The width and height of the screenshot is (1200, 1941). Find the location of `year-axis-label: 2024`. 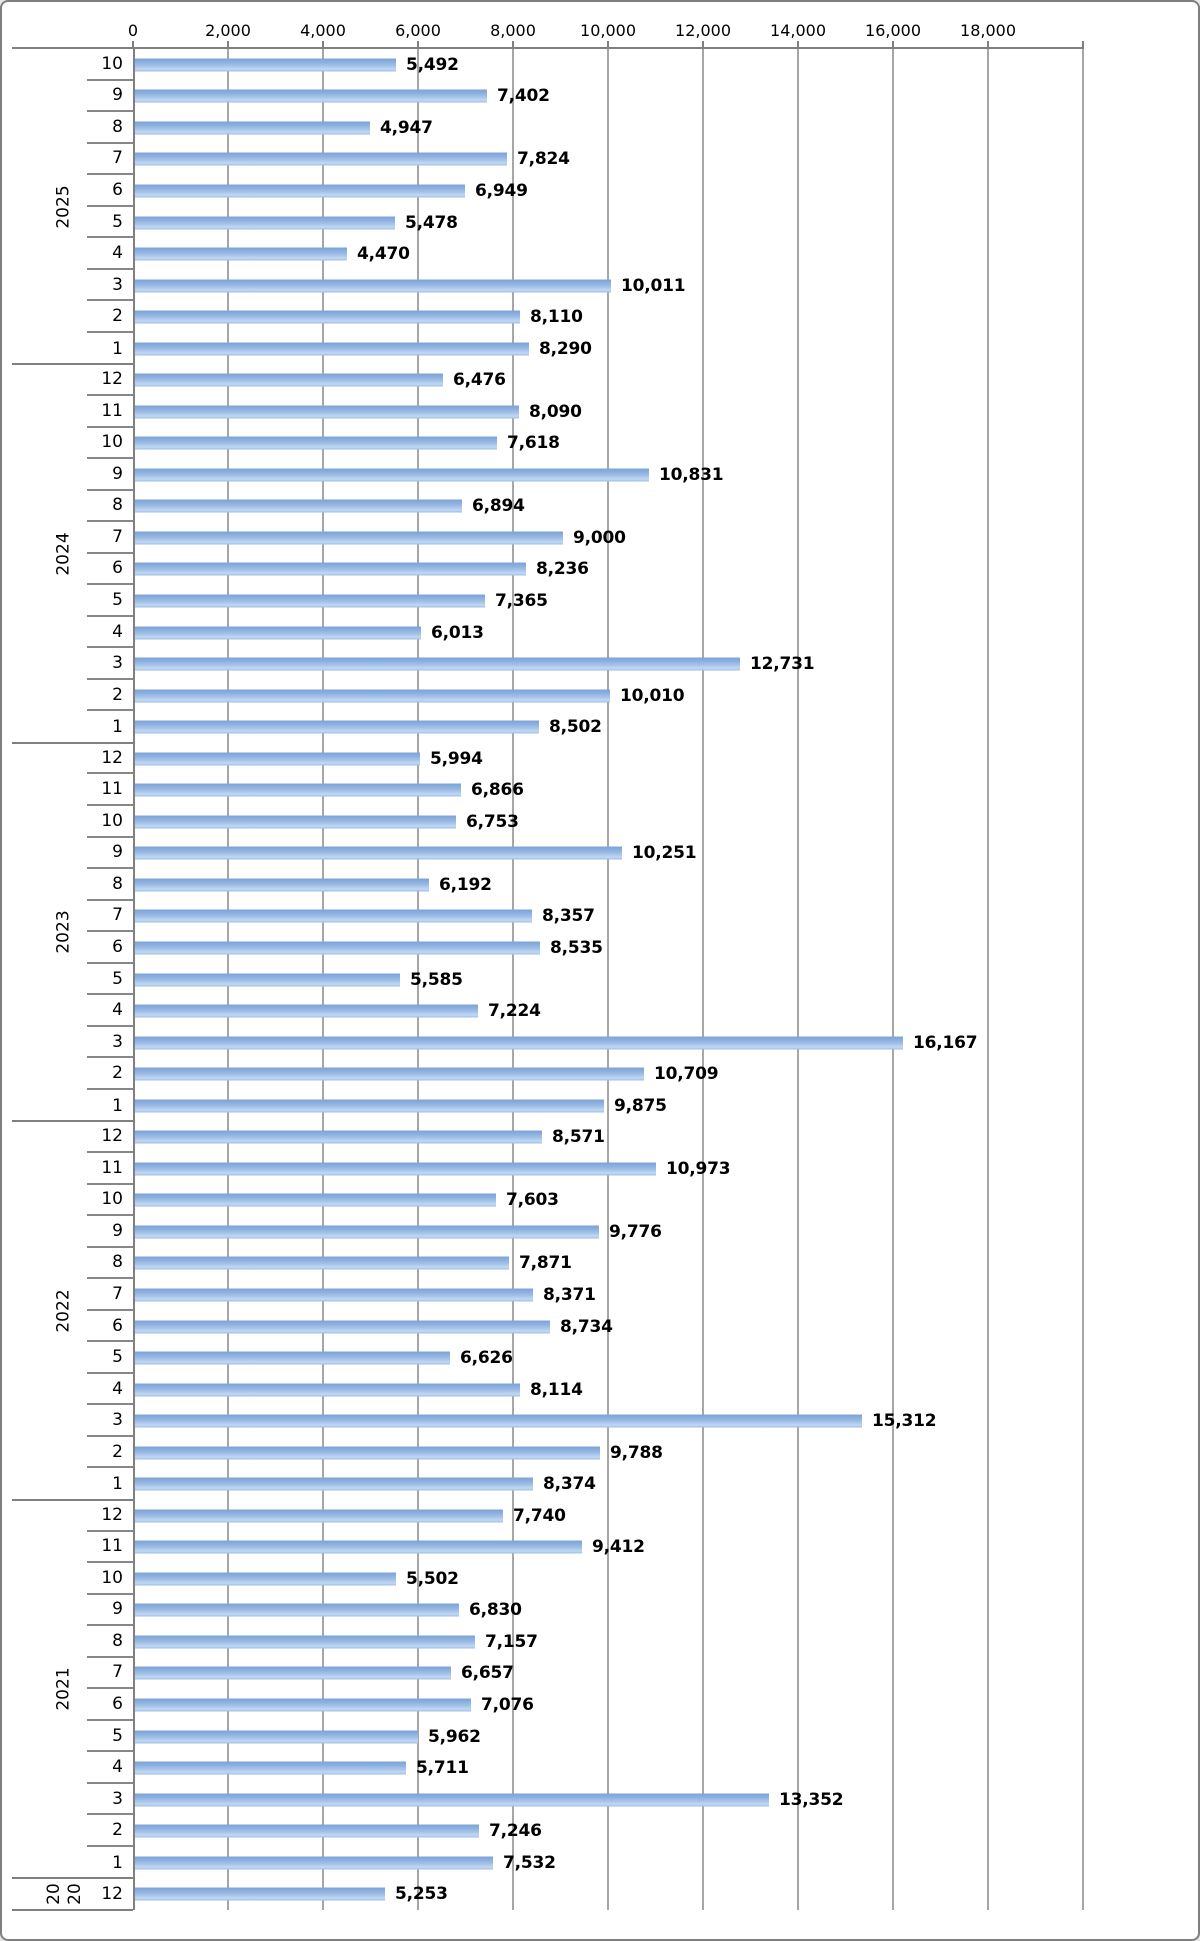

year-axis-label: 2024 is located at coordinates (64, 553).